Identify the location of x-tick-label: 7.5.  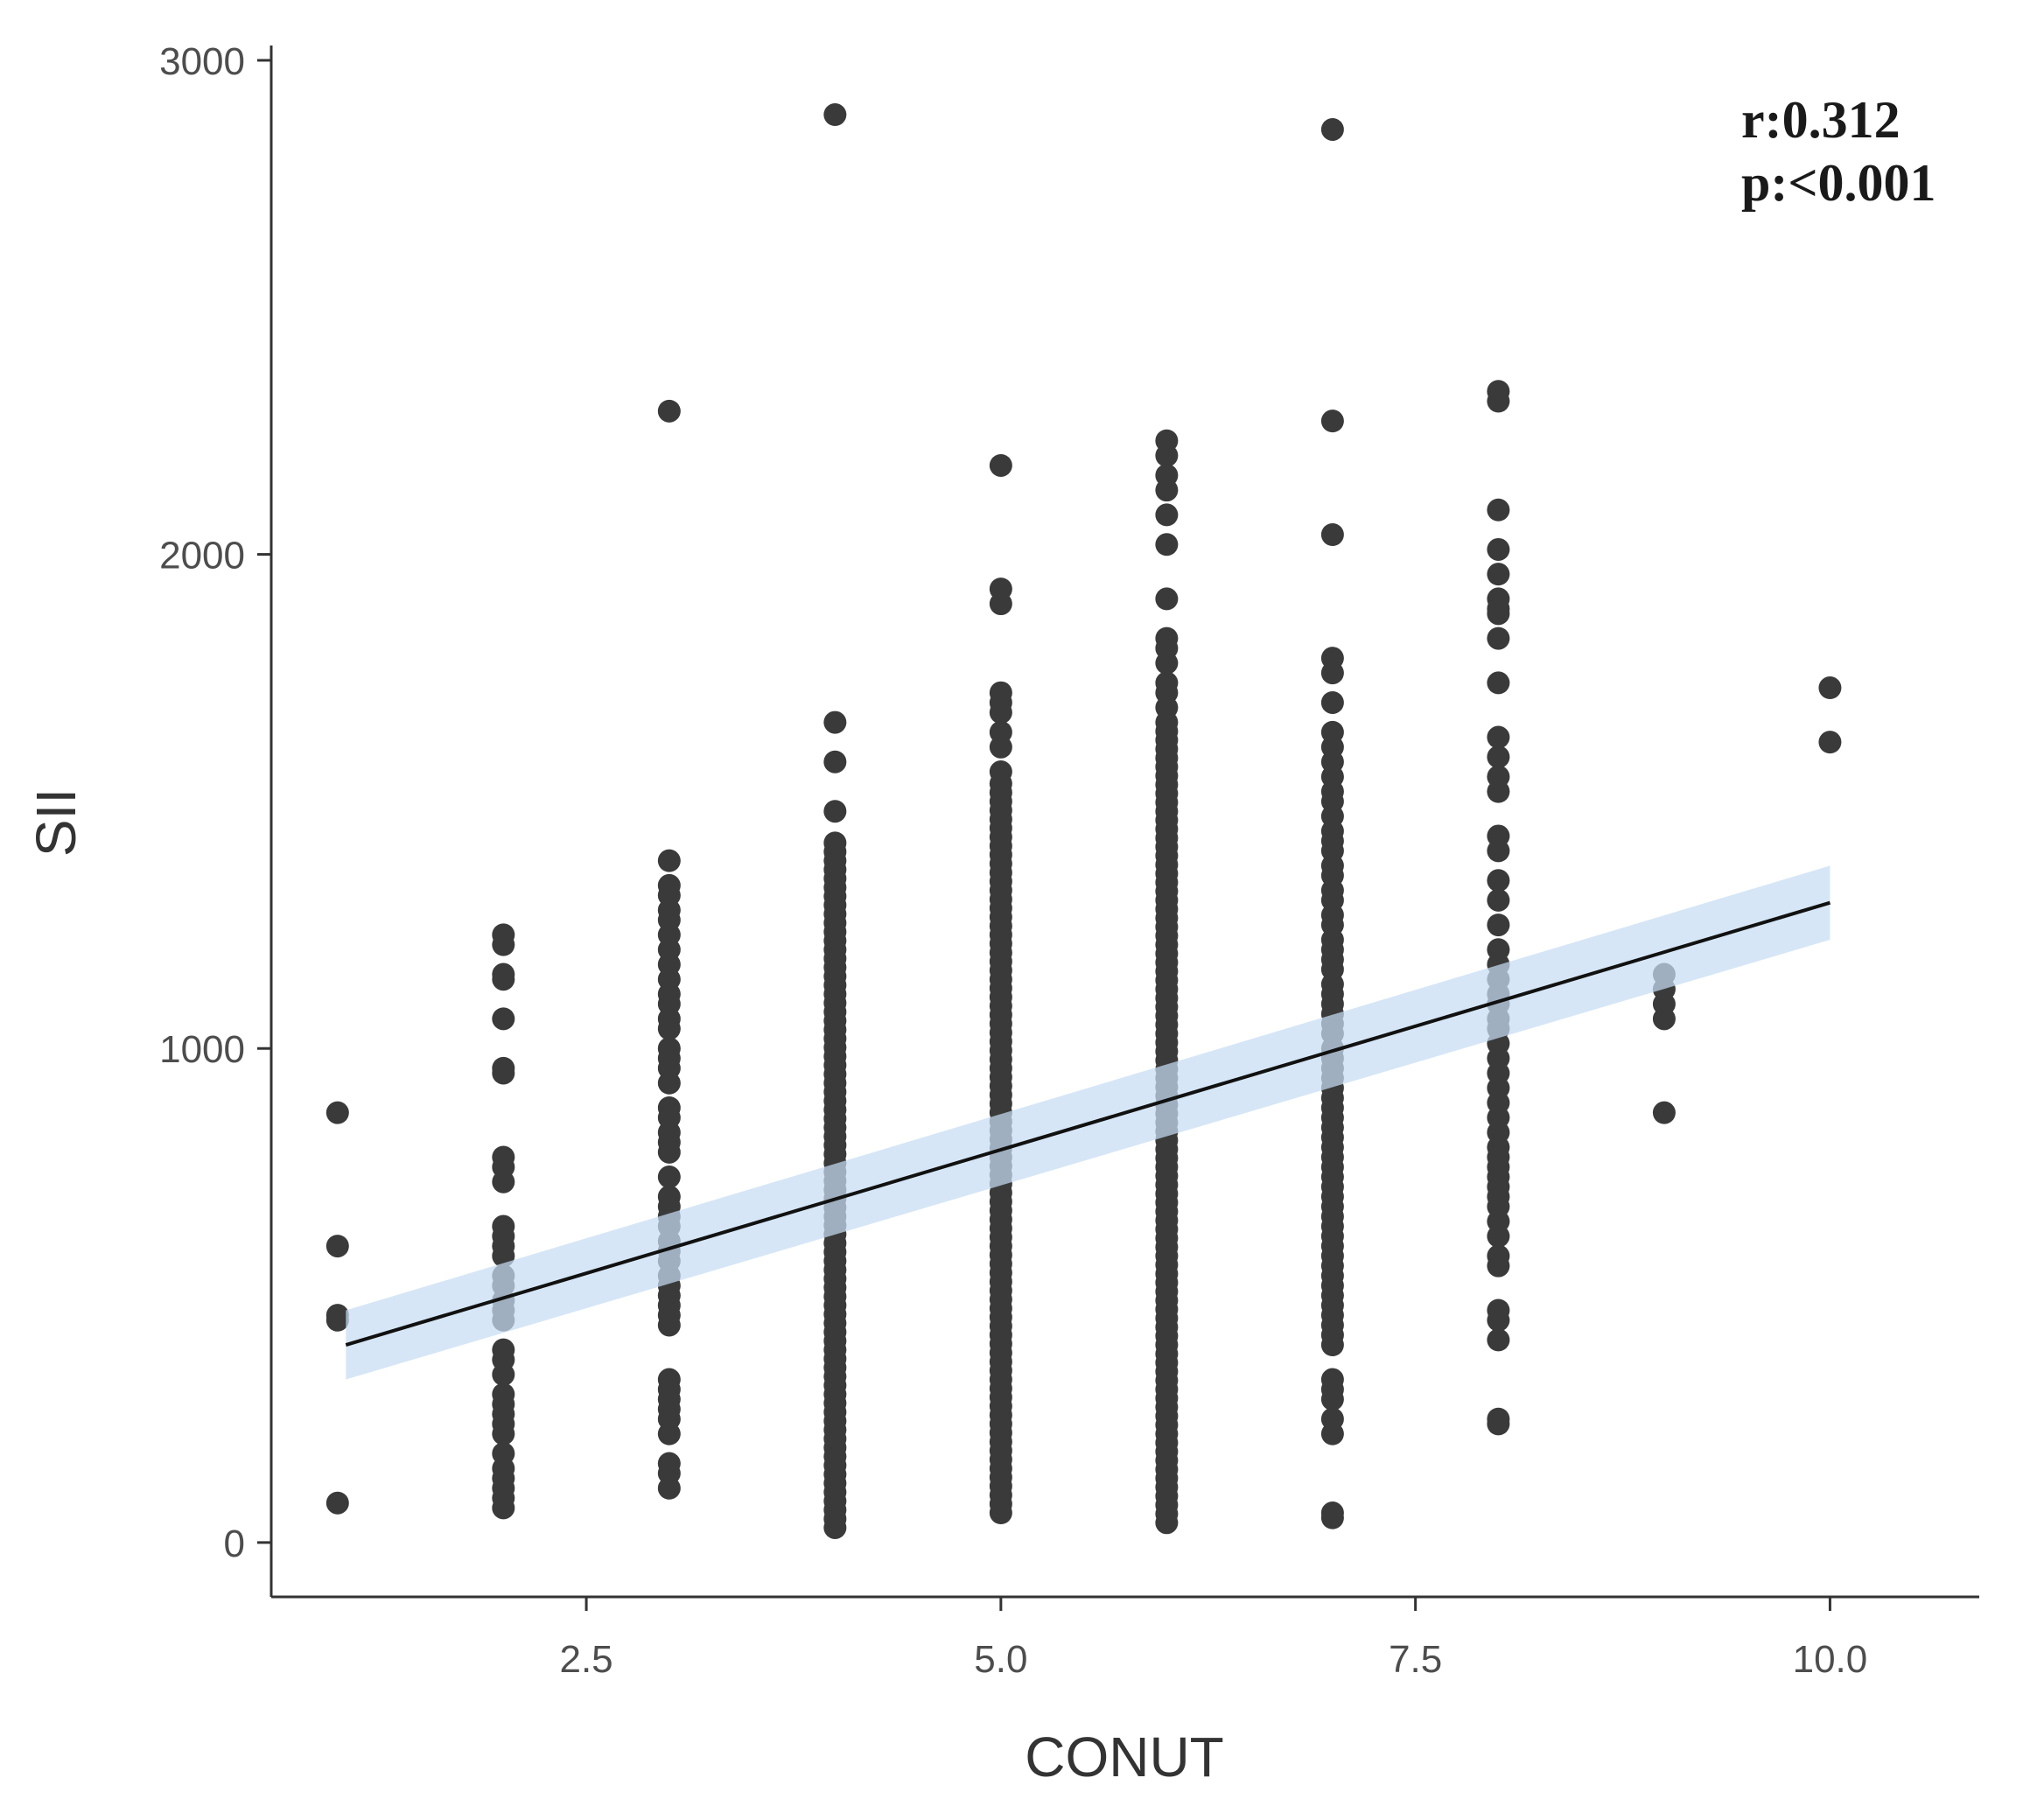
(1415, 1659).